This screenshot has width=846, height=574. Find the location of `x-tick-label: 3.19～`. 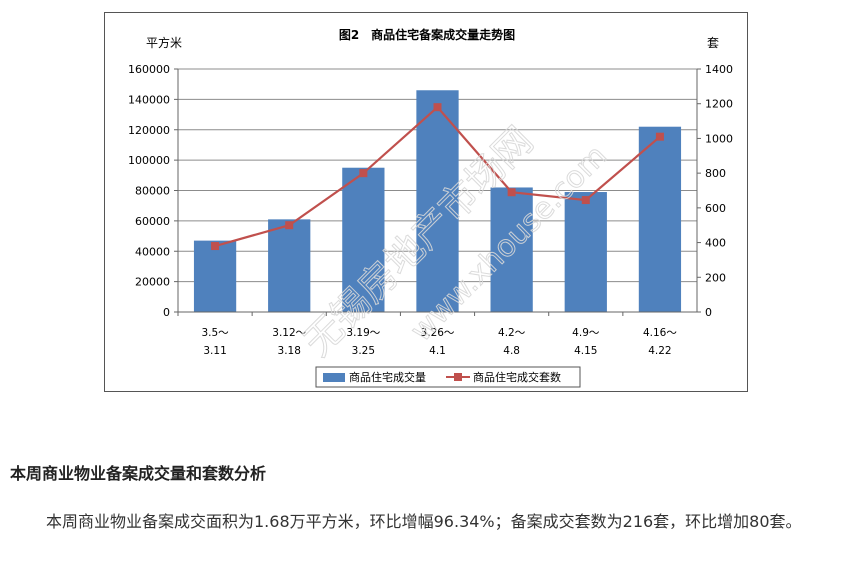

x-tick-label: 3.19～ is located at coordinates (363, 333).